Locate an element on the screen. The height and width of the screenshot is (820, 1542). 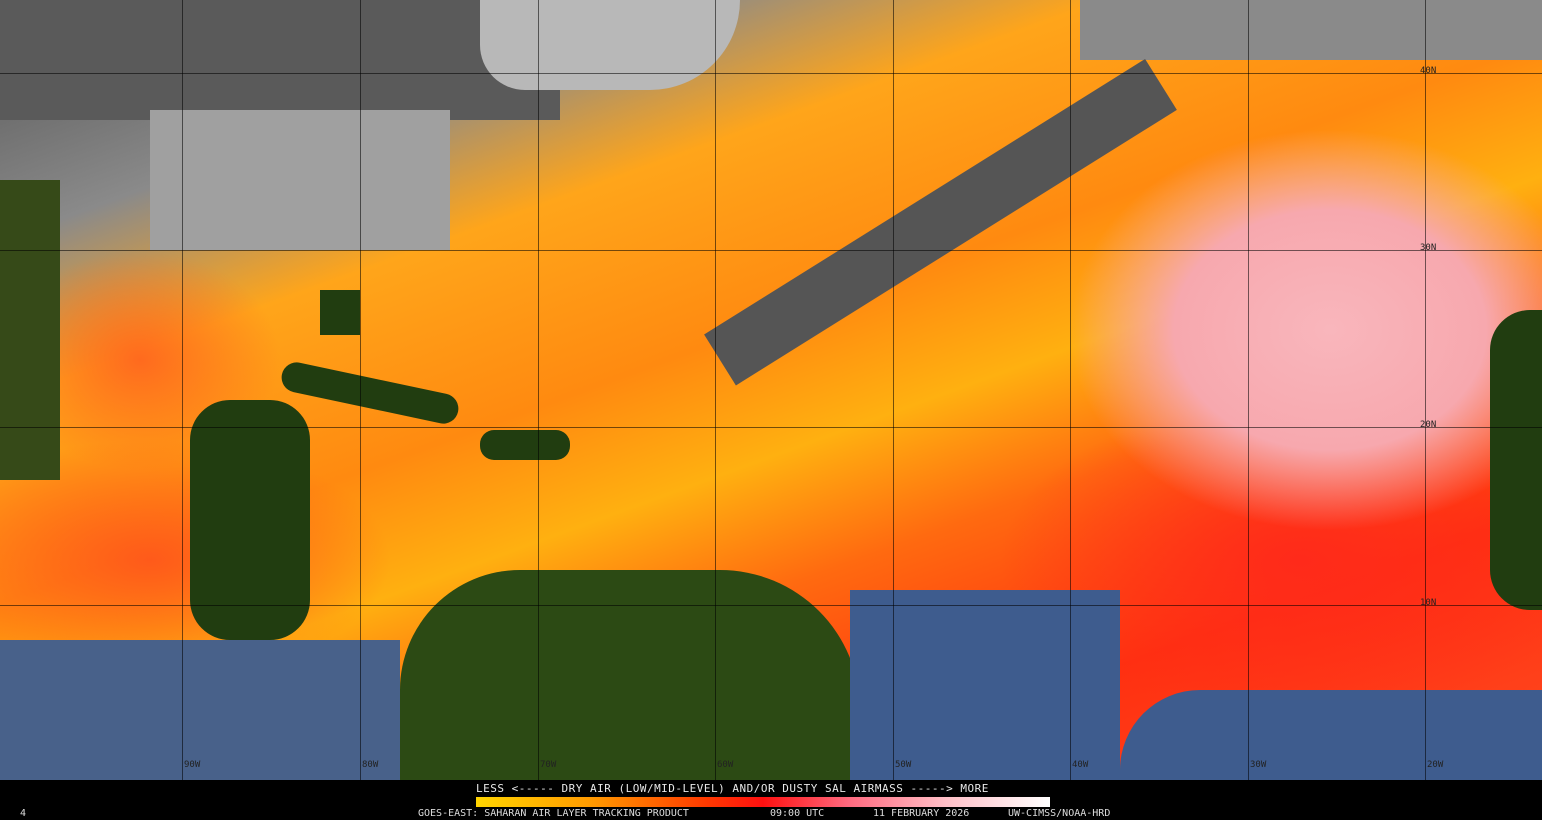
parallel-30n is located at coordinates (771, 250).